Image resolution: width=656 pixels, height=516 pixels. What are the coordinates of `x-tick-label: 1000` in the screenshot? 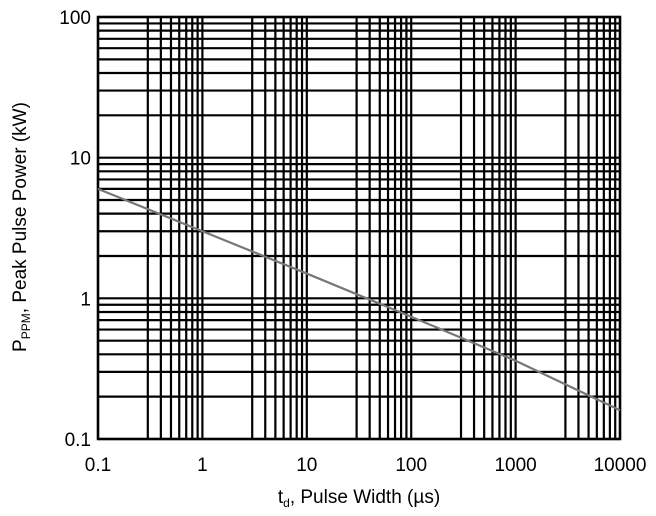 It's located at (515, 465).